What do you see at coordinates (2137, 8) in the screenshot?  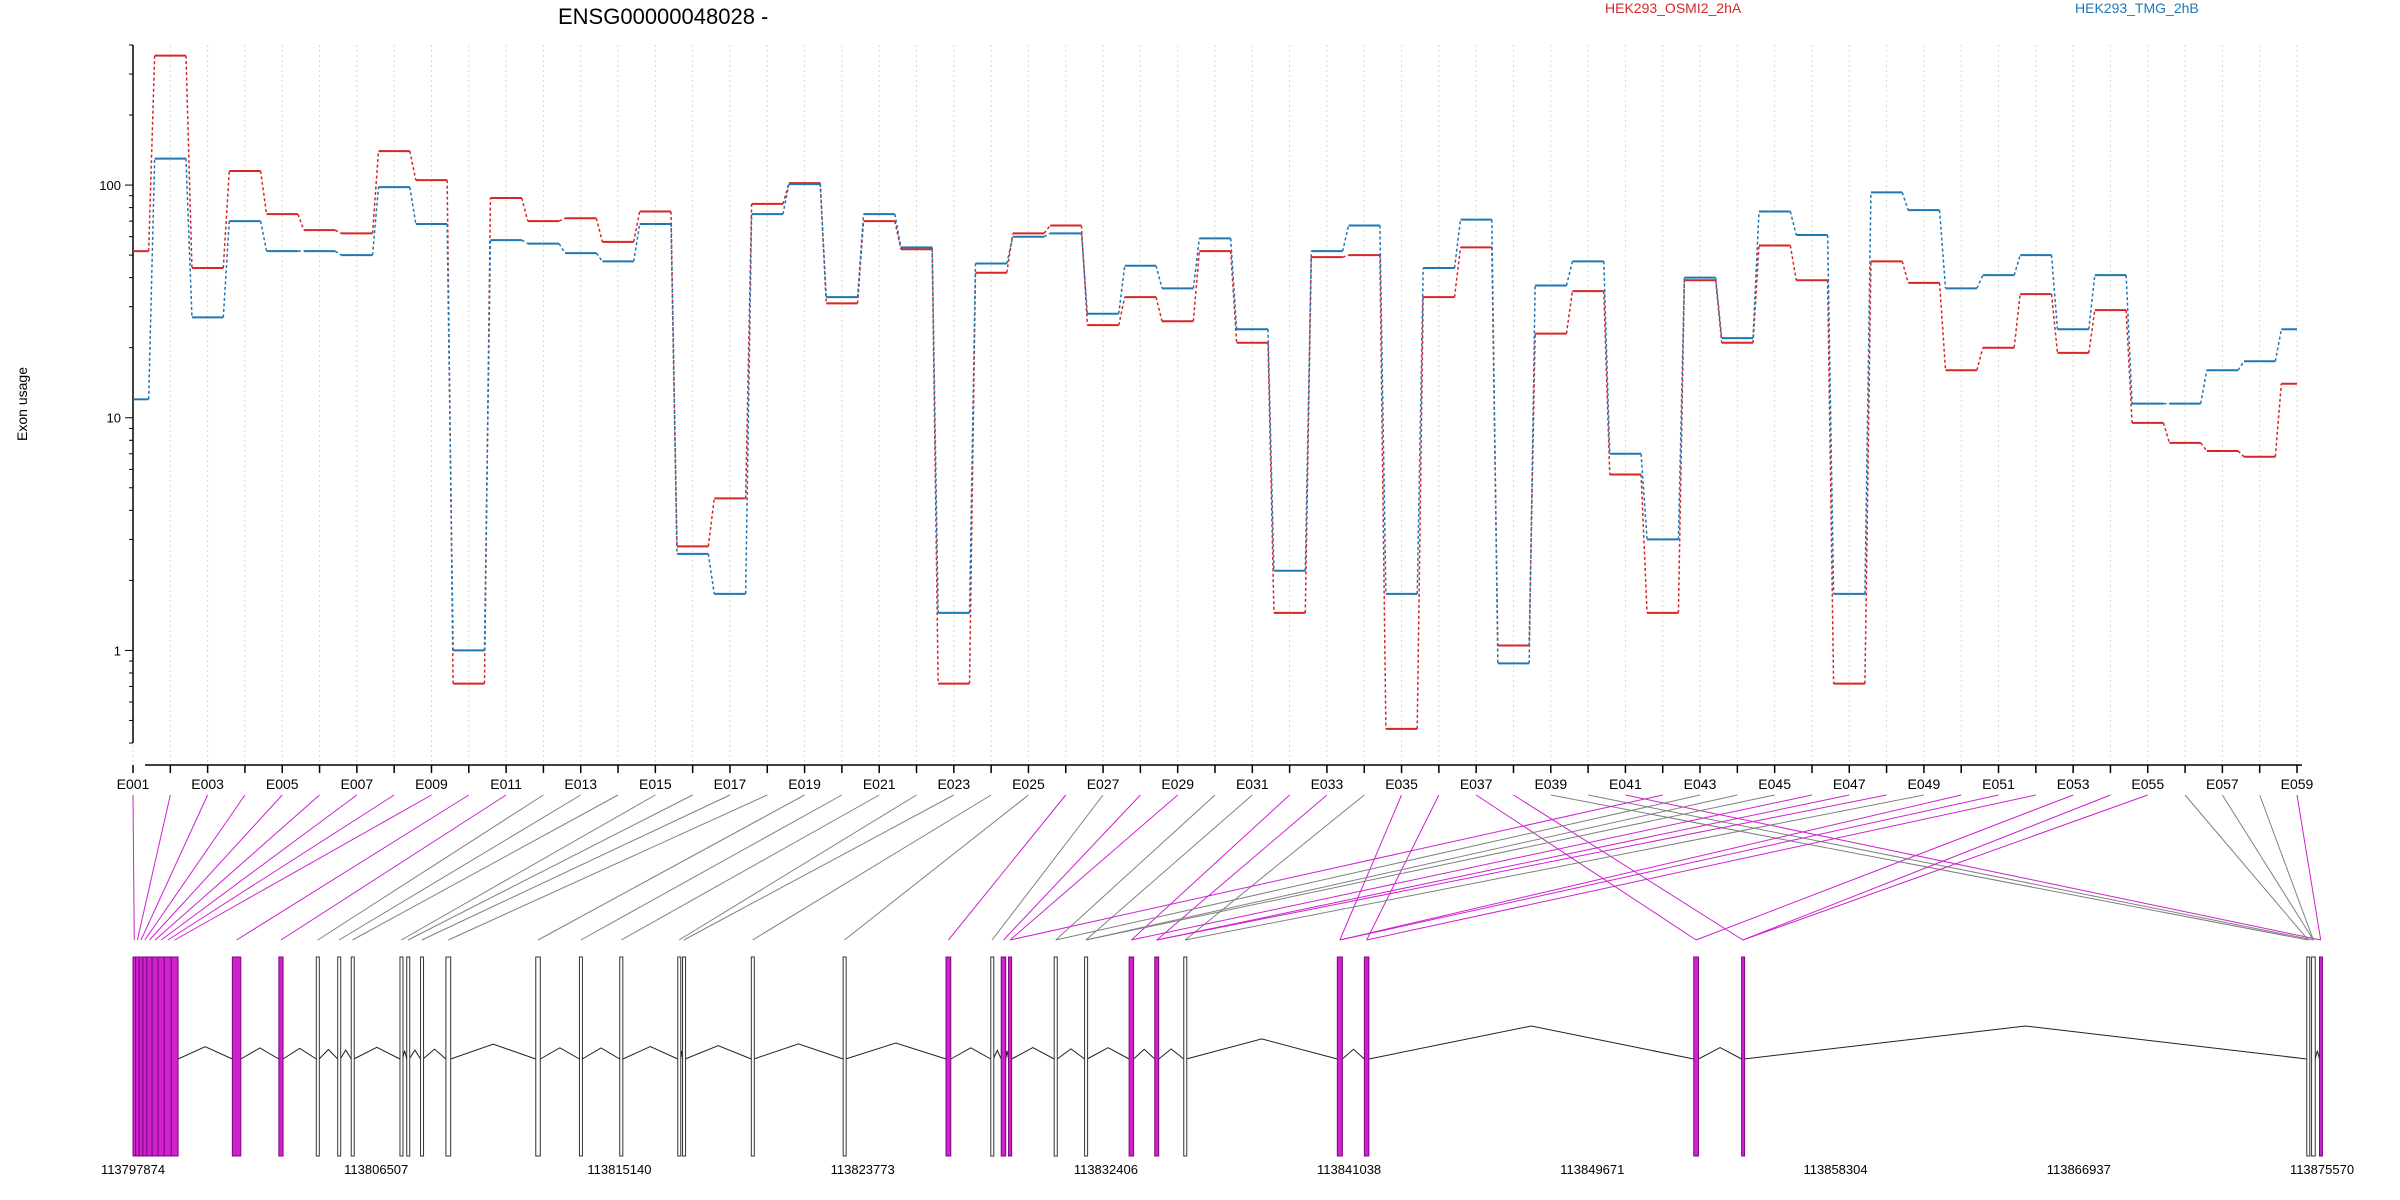 I see `legend-series-2: HEK293_TMG_2hB` at bounding box center [2137, 8].